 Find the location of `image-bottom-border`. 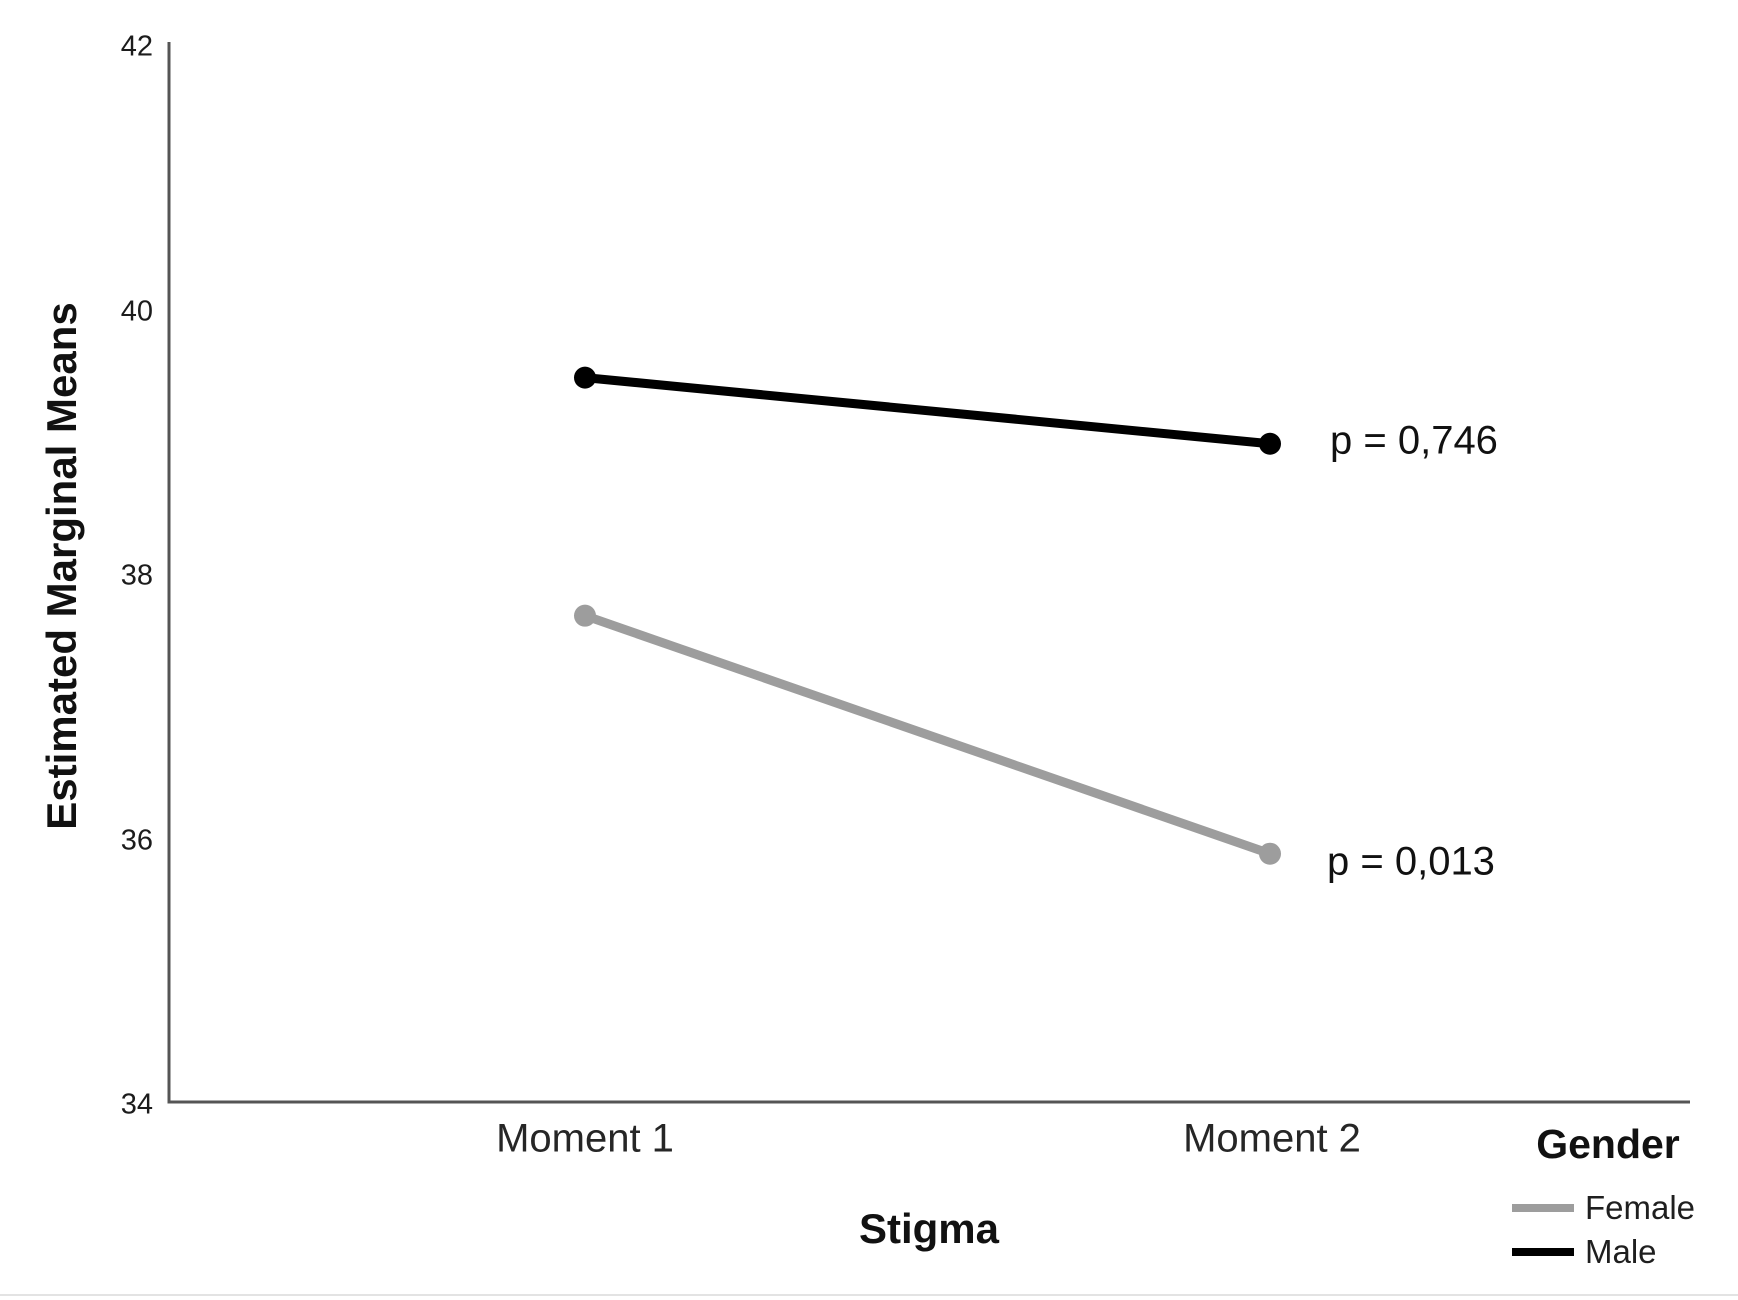

image-bottom-border is located at coordinates (869, 1295).